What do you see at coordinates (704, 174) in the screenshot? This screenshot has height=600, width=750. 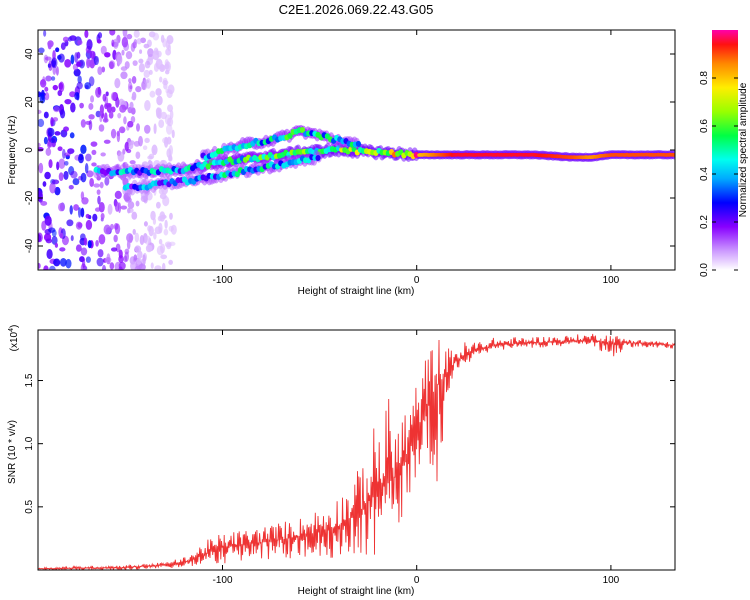 I see `colorbar-tick-label: 0.4` at bounding box center [704, 174].